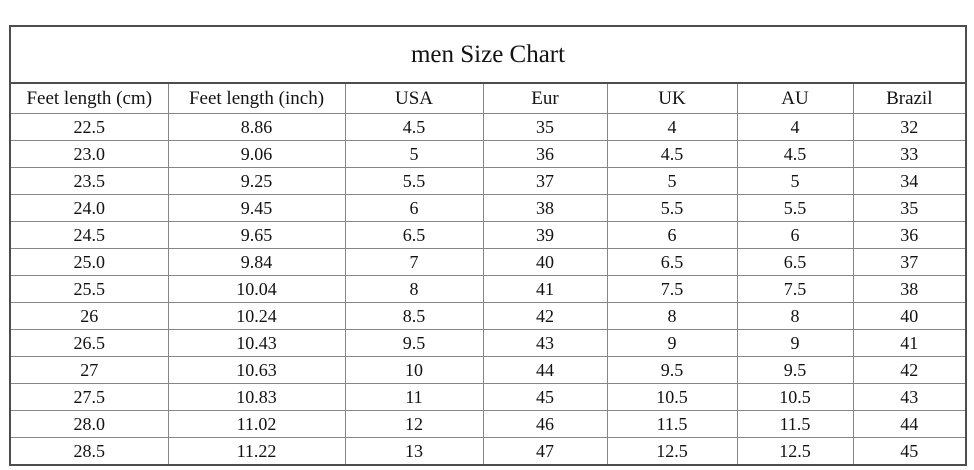  What do you see at coordinates (89, 397) in the screenshot?
I see `table-cell: 27.5` at bounding box center [89, 397].